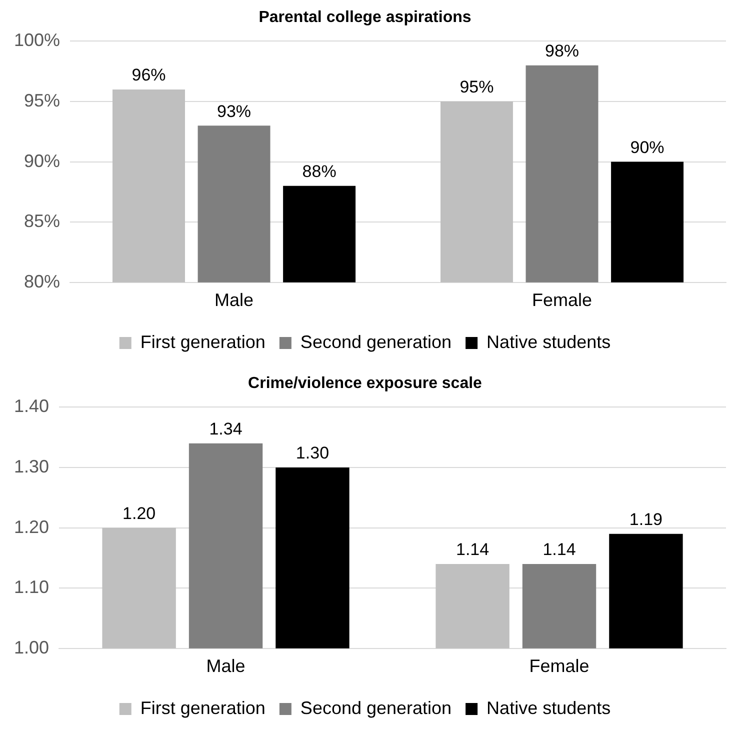 This screenshot has height=732, width=736. I want to click on data-label: 96%, so click(149, 75).